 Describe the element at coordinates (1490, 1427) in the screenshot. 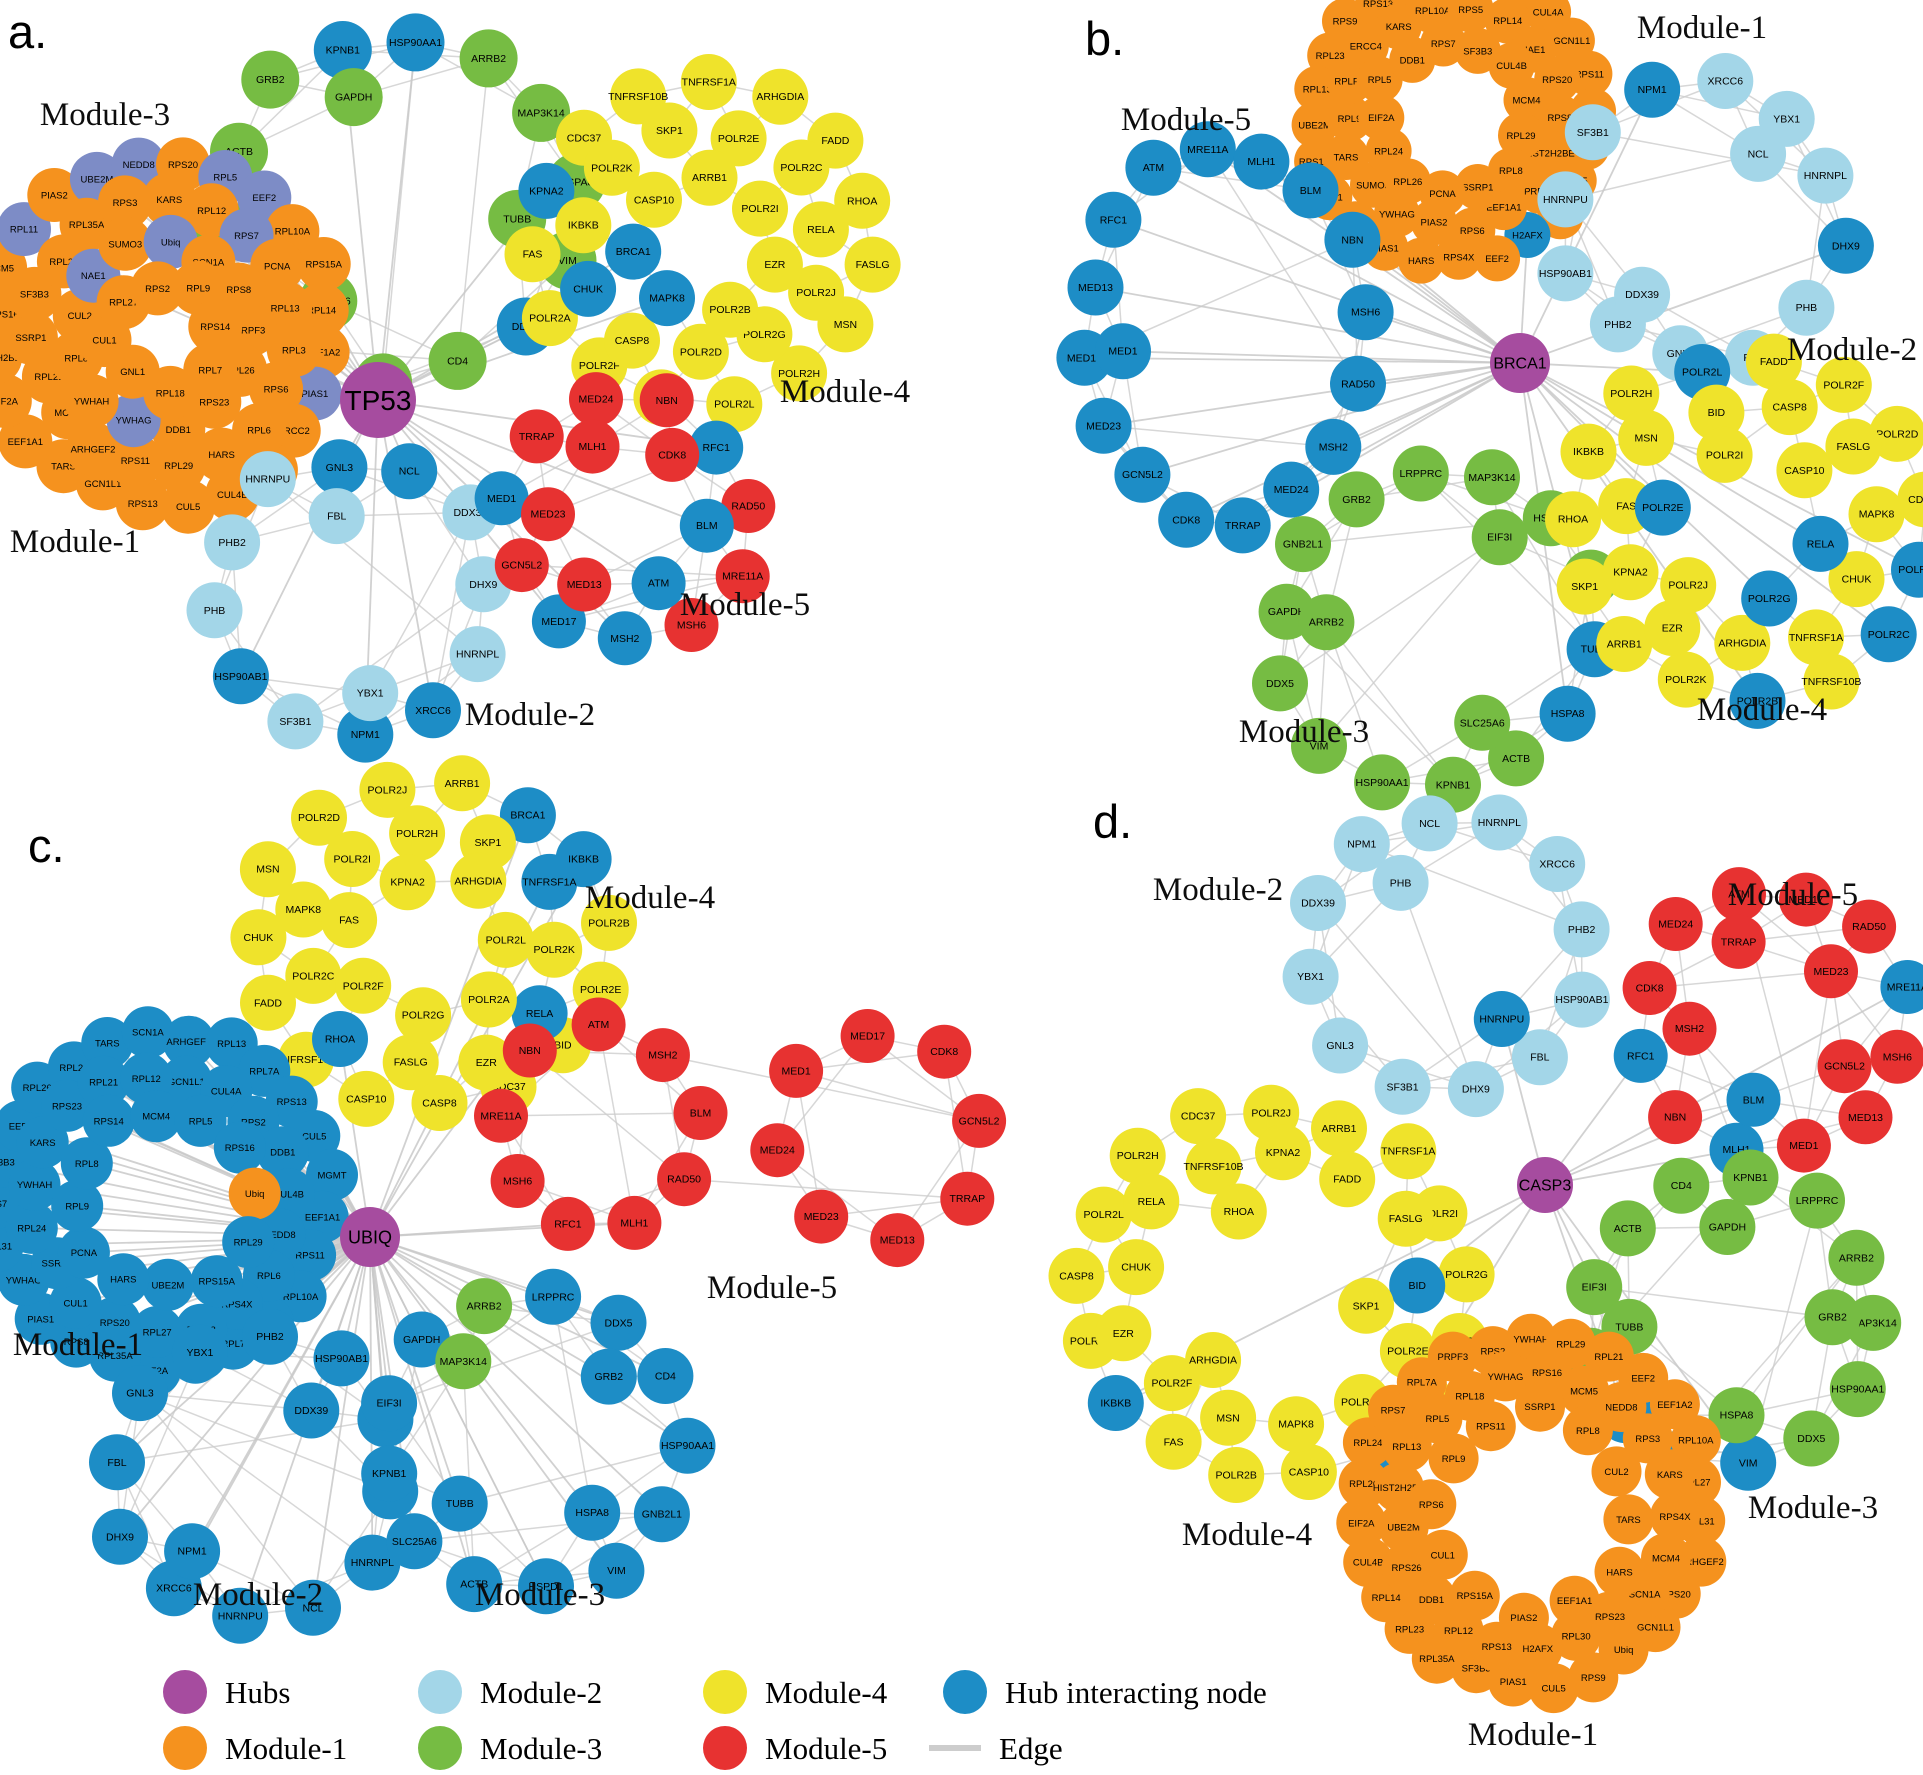

I see `svg-text: RPS11` at that location.